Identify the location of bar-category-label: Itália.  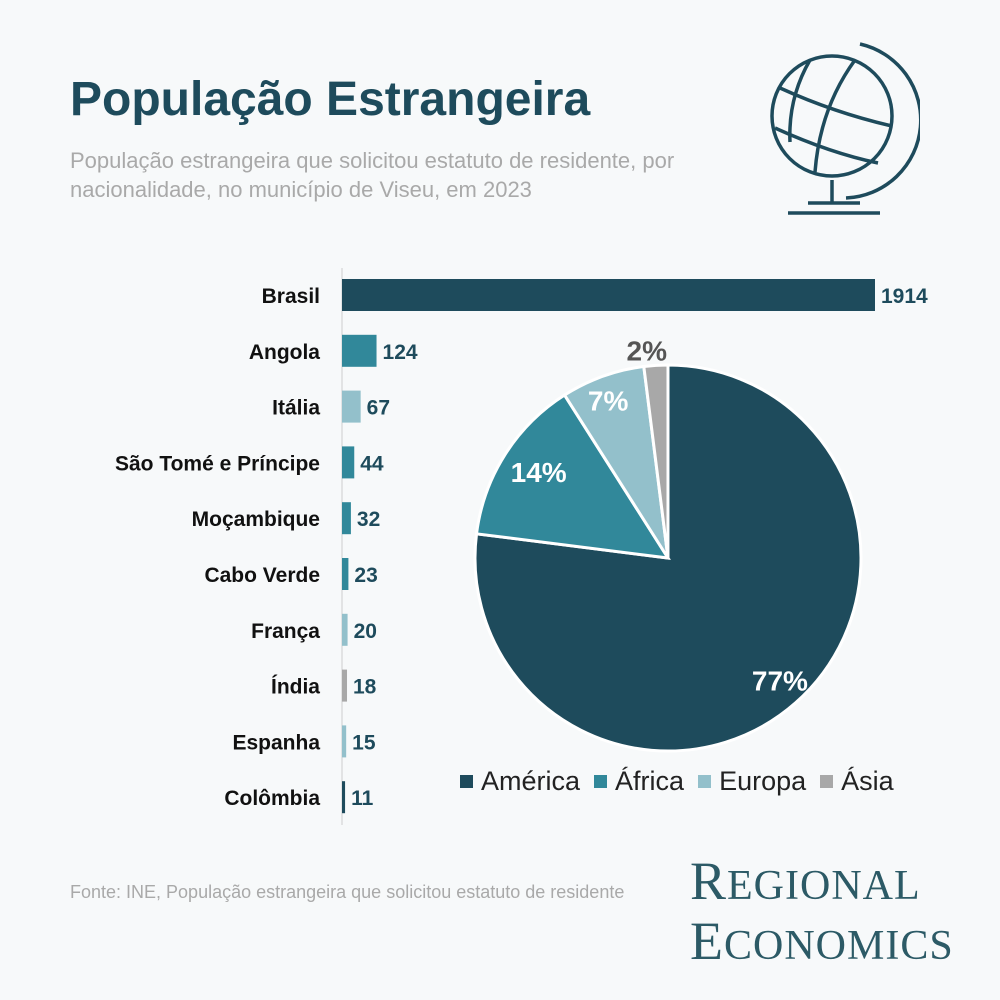
(296, 408).